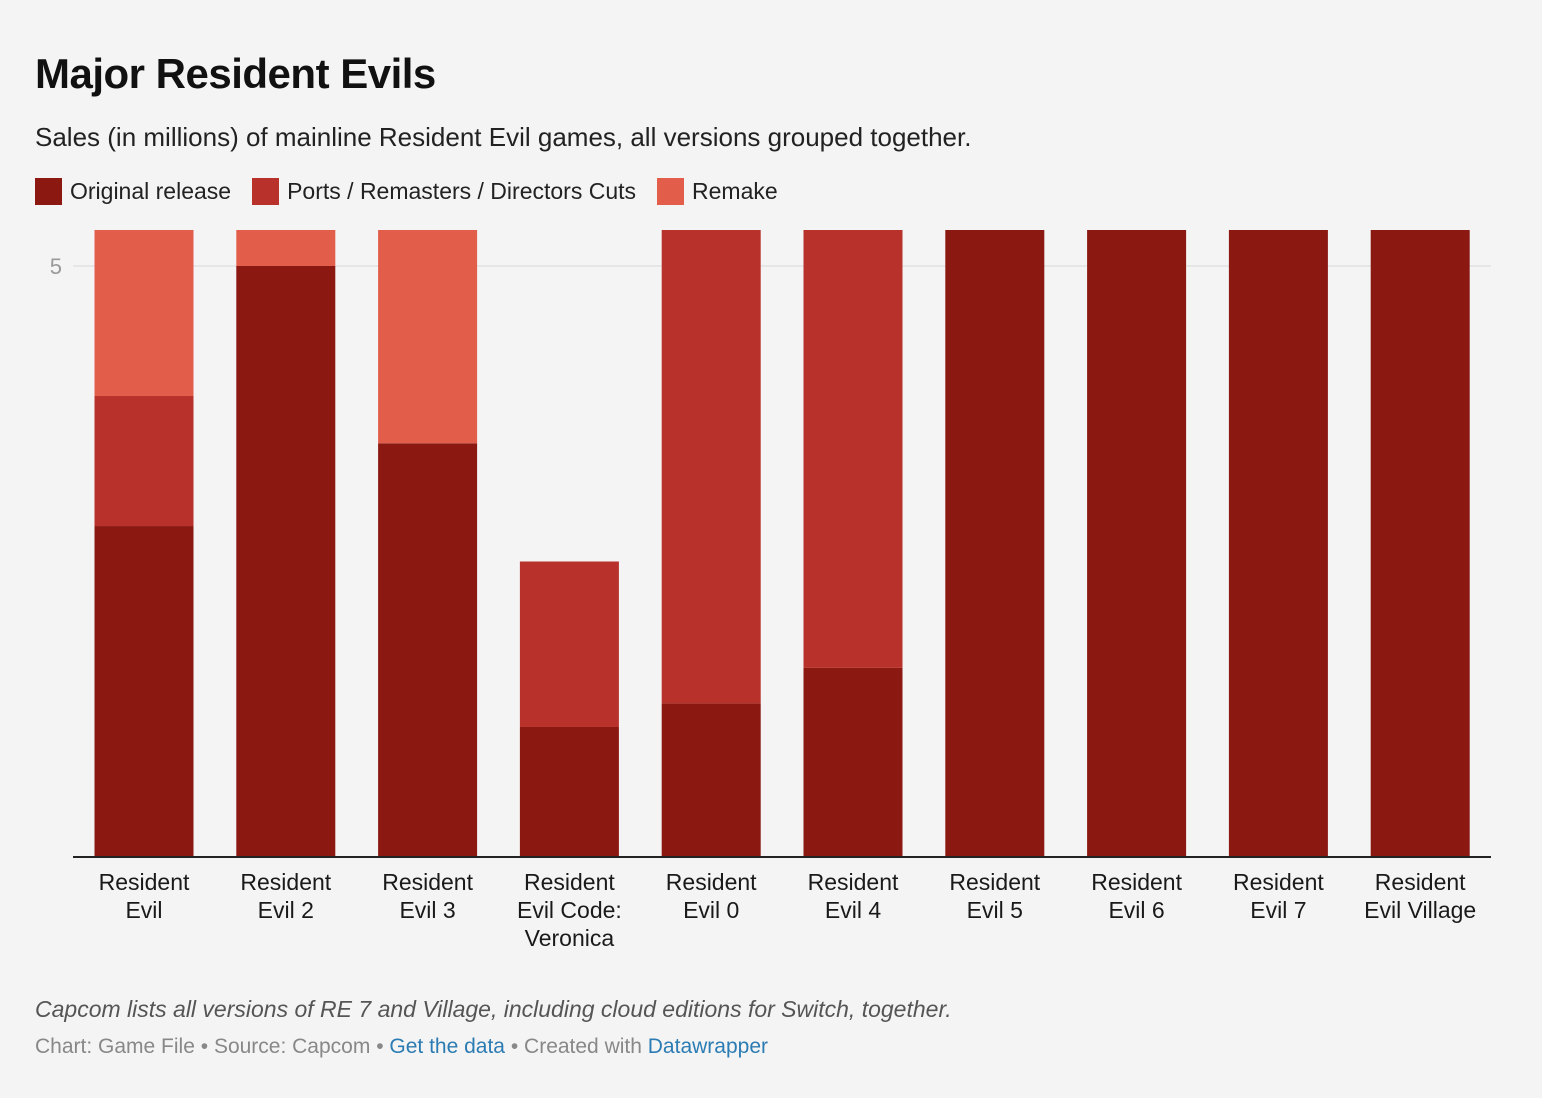 This screenshot has width=1542, height=1098. Describe the element at coordinates (1278, 543) in the screenshot. I see `bar-segment-9-original` at that location.